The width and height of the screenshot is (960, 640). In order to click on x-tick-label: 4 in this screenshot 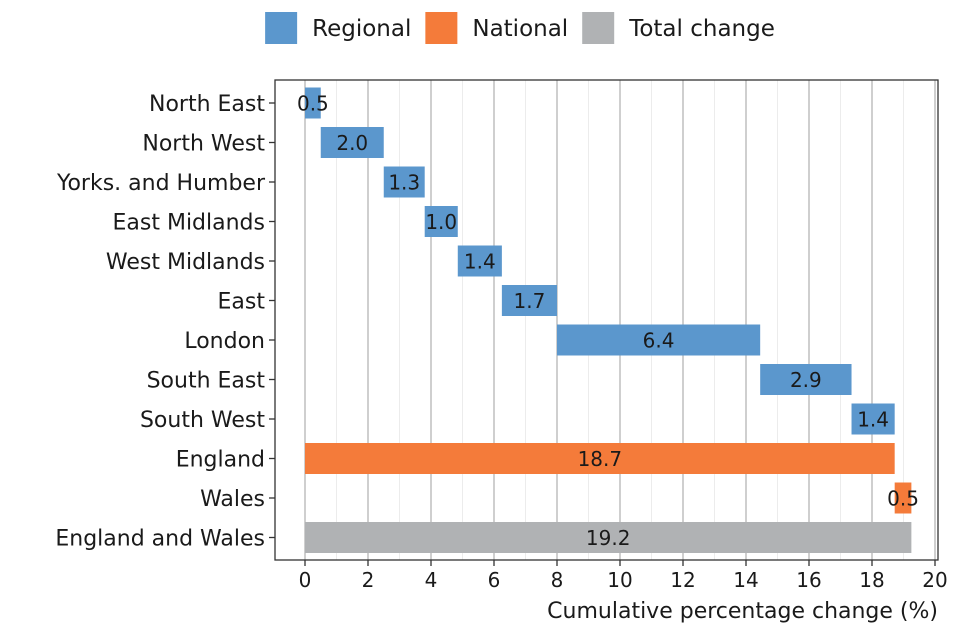, I will do `click(431, 580)`.